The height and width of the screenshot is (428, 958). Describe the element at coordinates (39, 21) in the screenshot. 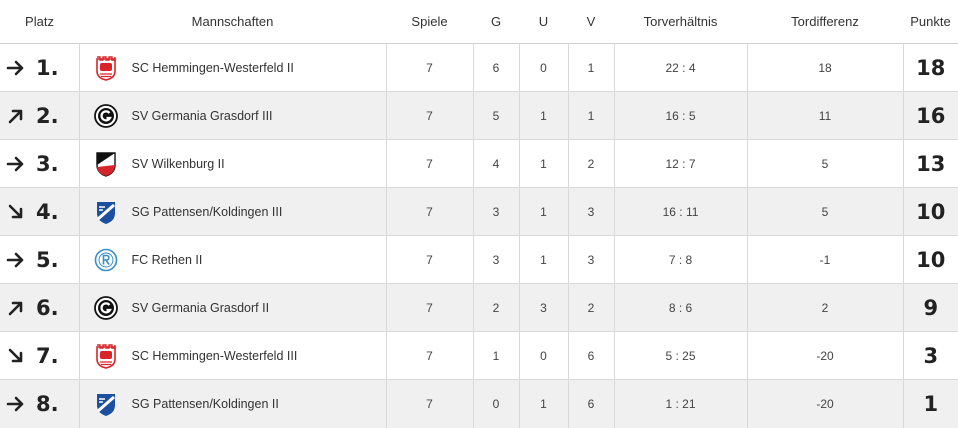

I see `header-place: Platz` at that location.